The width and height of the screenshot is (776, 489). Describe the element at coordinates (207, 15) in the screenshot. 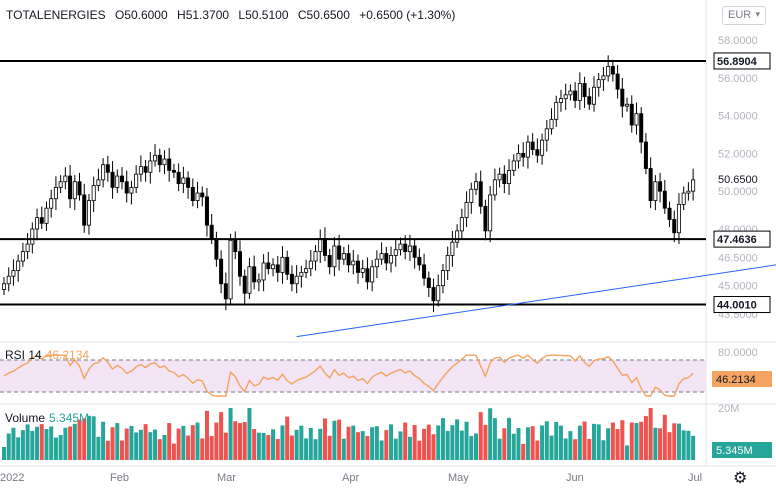

I see `high-value: 51.3700` at that location.